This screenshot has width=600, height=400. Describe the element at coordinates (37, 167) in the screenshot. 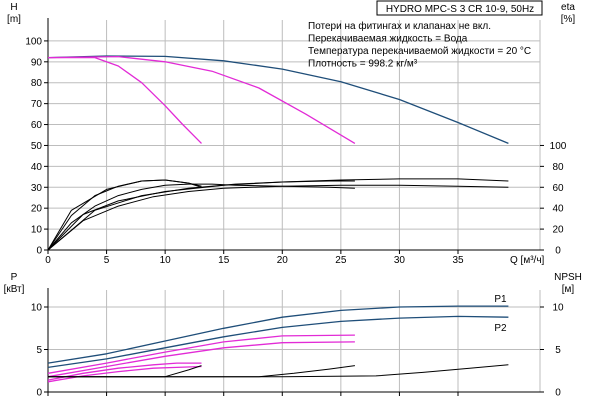

I see `y-left-tick-label: 40` at that location.